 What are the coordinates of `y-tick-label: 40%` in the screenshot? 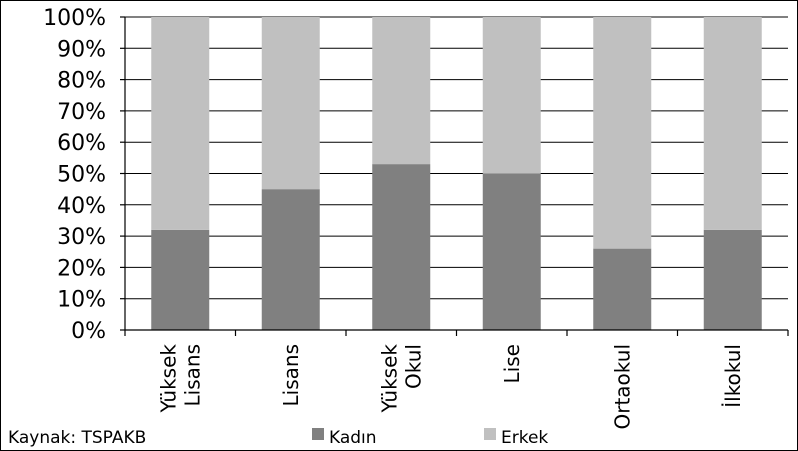 It's located at (81, 206).